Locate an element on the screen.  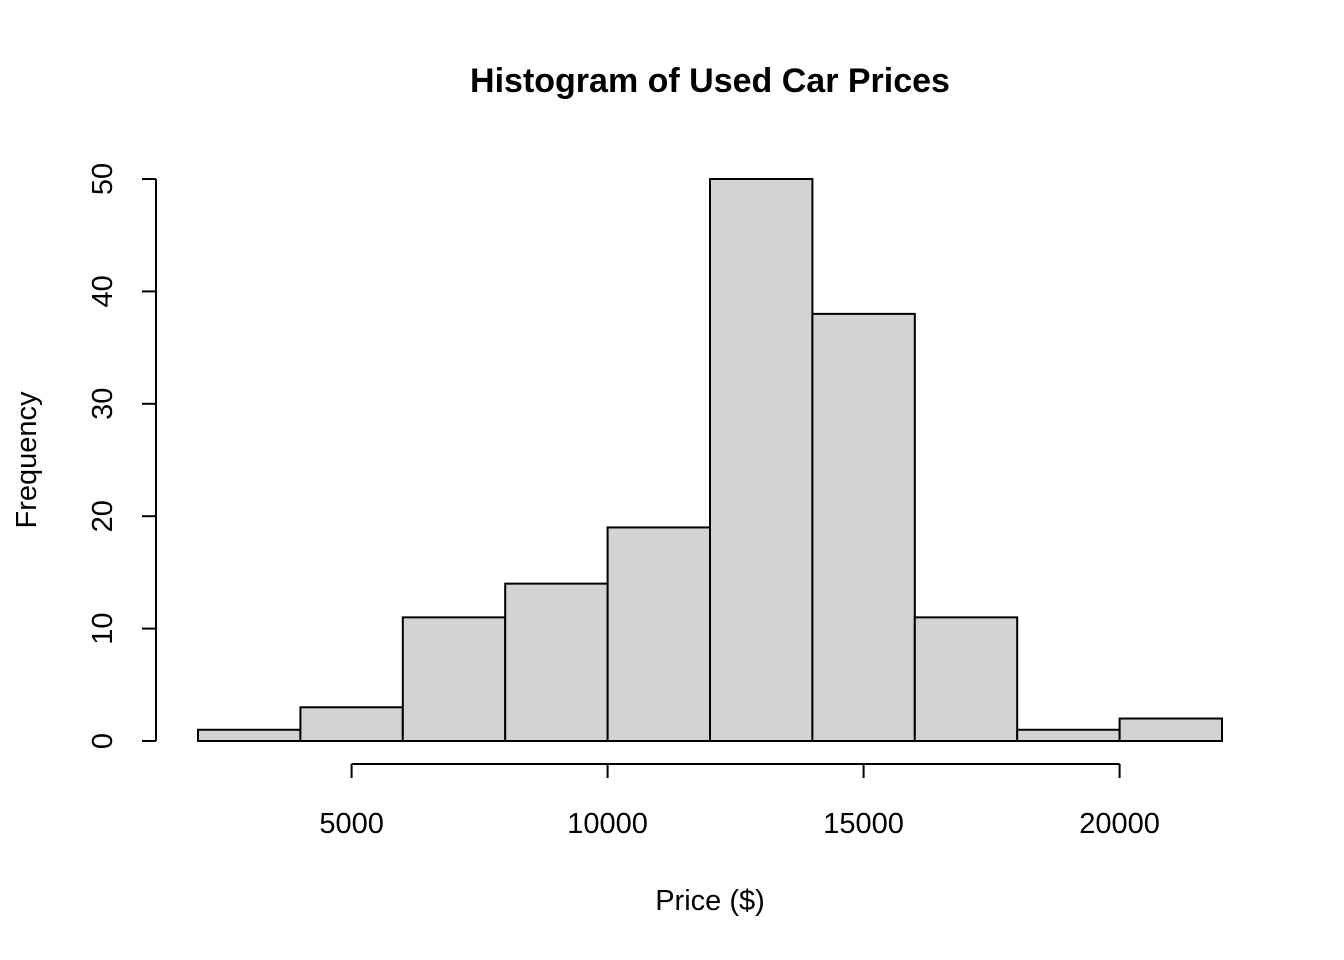
y-tick-label: 50 is located at coordinates (103, 179).